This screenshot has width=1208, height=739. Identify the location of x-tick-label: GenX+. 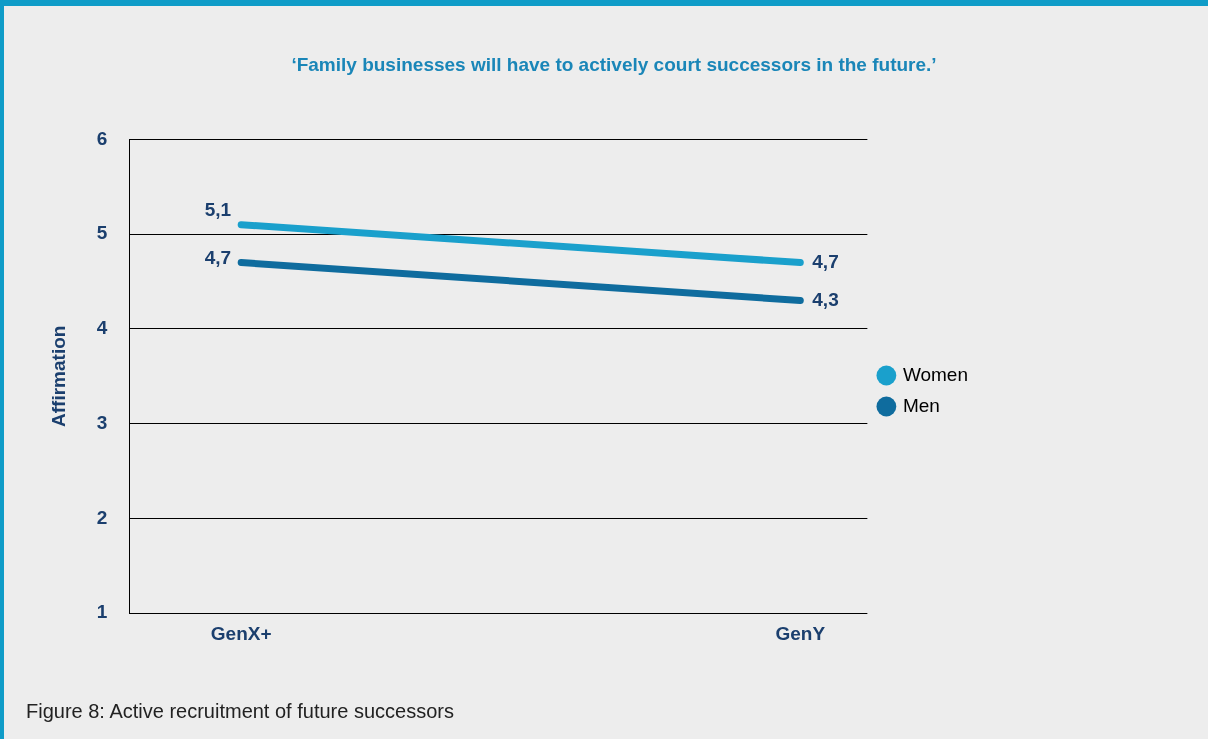
(241, 633).